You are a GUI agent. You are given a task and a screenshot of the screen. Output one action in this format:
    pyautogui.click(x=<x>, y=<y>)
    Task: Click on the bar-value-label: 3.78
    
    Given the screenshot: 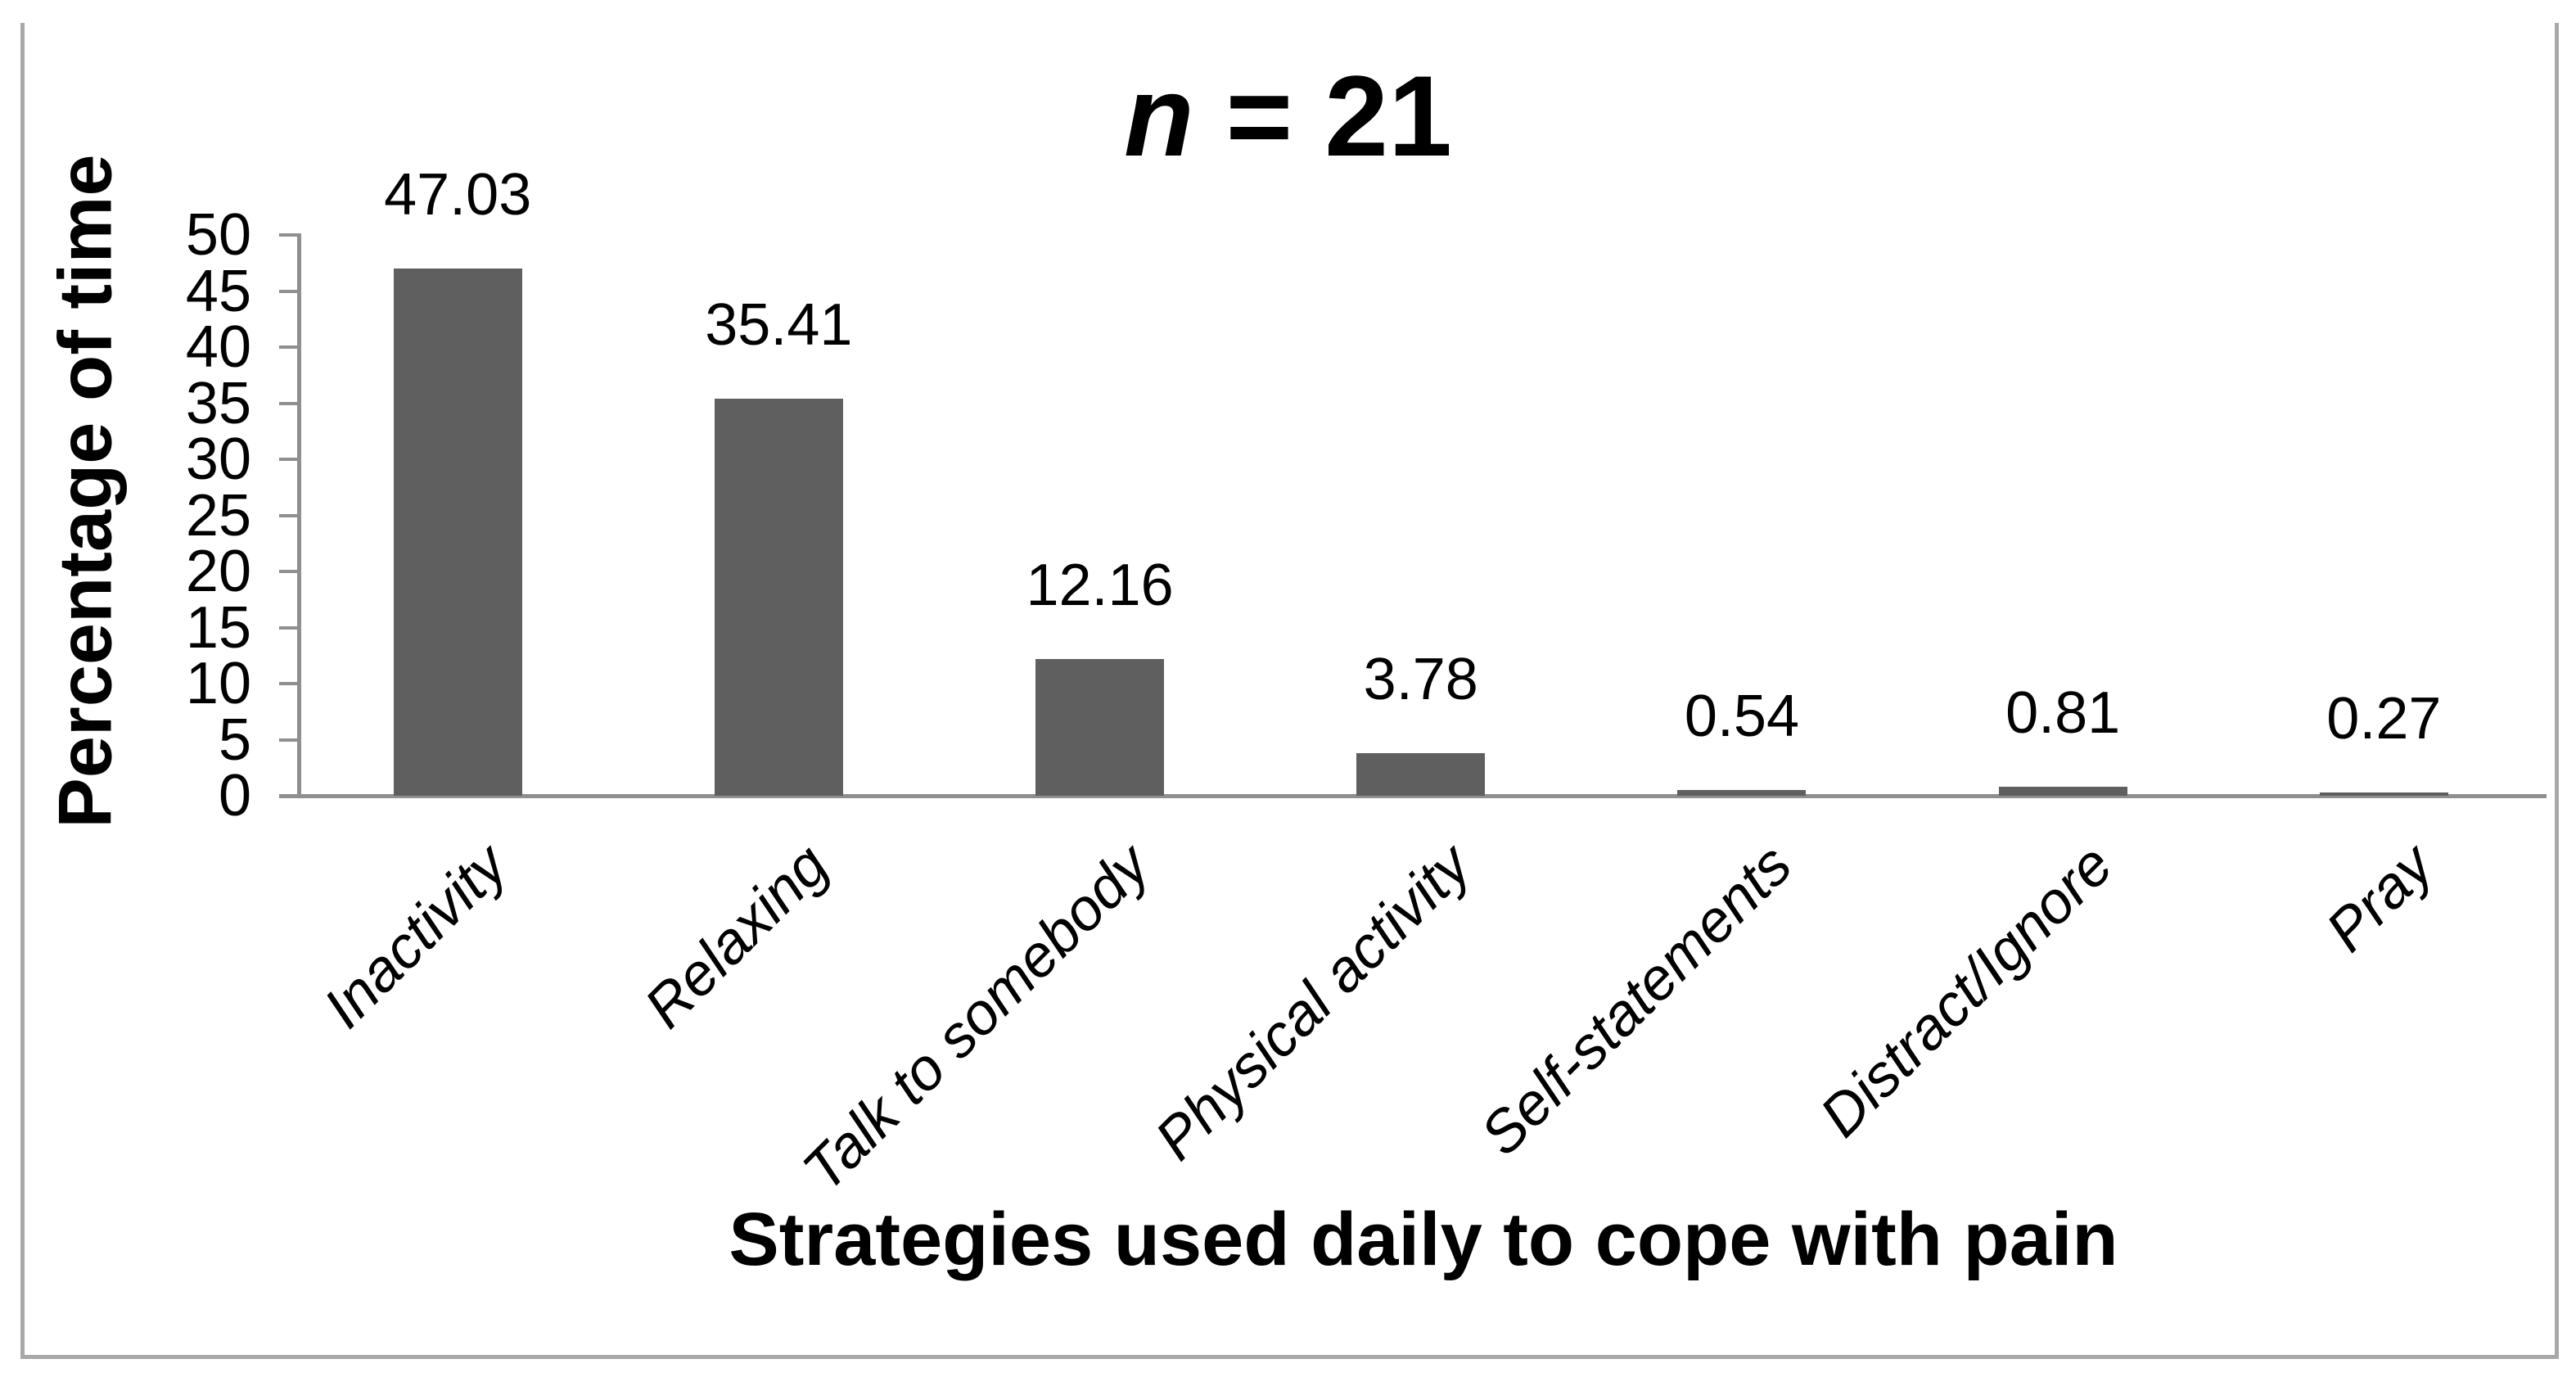 What is the action you would take?
    pyautogui.click(x=1420, y=680)
    